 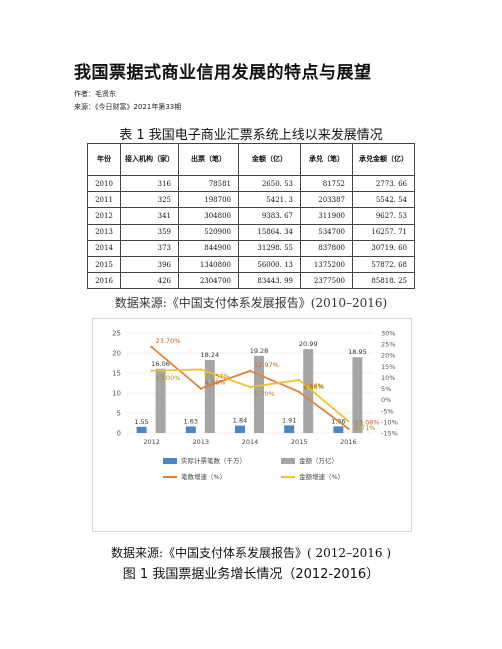 I want to click on y-right-tick-label: 5%, so click(x=386, y=389).